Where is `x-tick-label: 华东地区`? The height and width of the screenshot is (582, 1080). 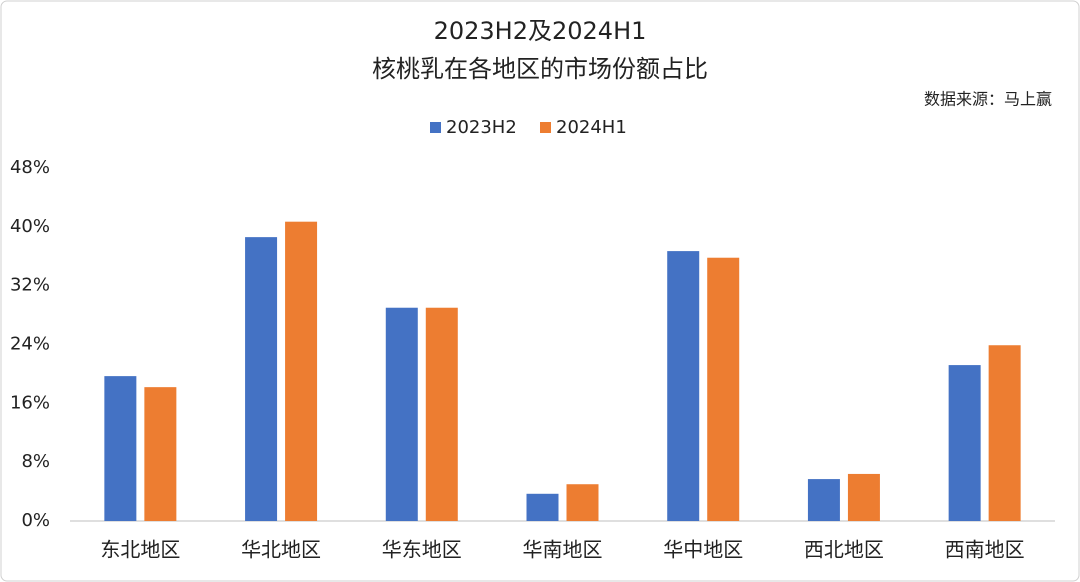
x-tick-label: 华东地区 is located at coordinates (422, 550).